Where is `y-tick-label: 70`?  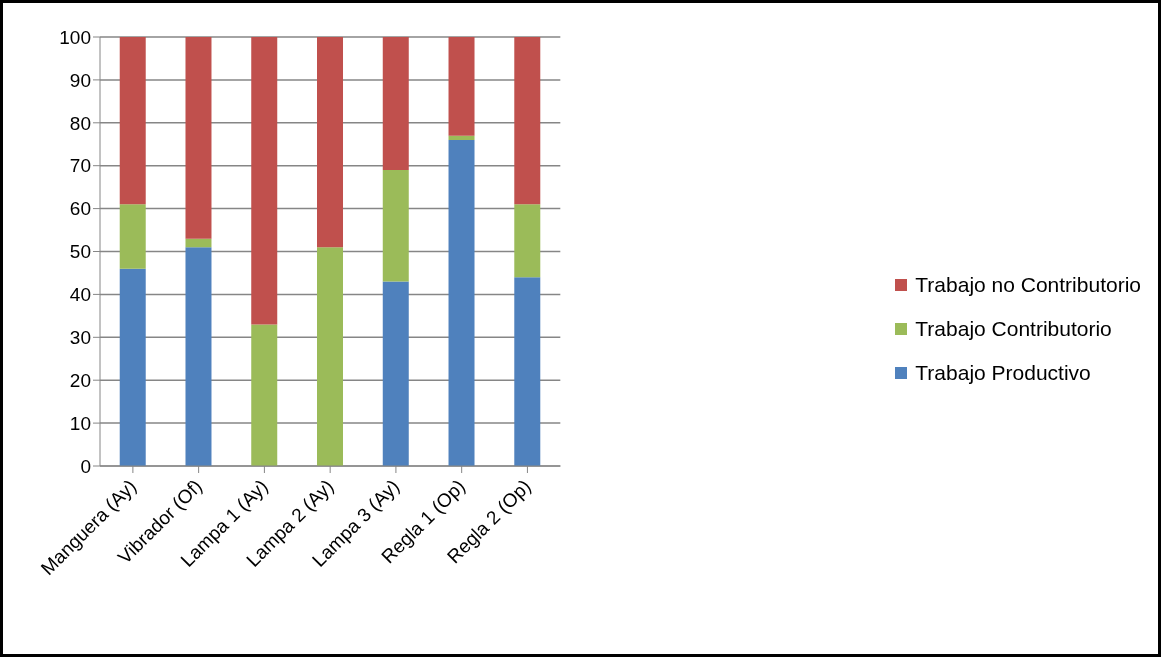 y-tick-label: 70 is located at coordinates (80, 166).